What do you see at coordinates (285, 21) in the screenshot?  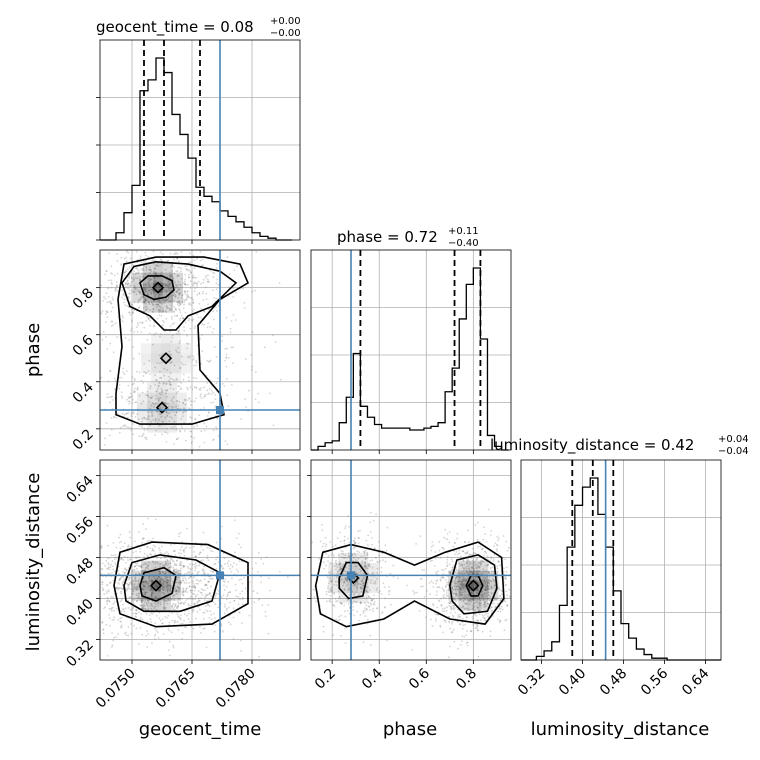 I see `title-geocent-time-plus: +0.00` at bounding box center [285, 21].